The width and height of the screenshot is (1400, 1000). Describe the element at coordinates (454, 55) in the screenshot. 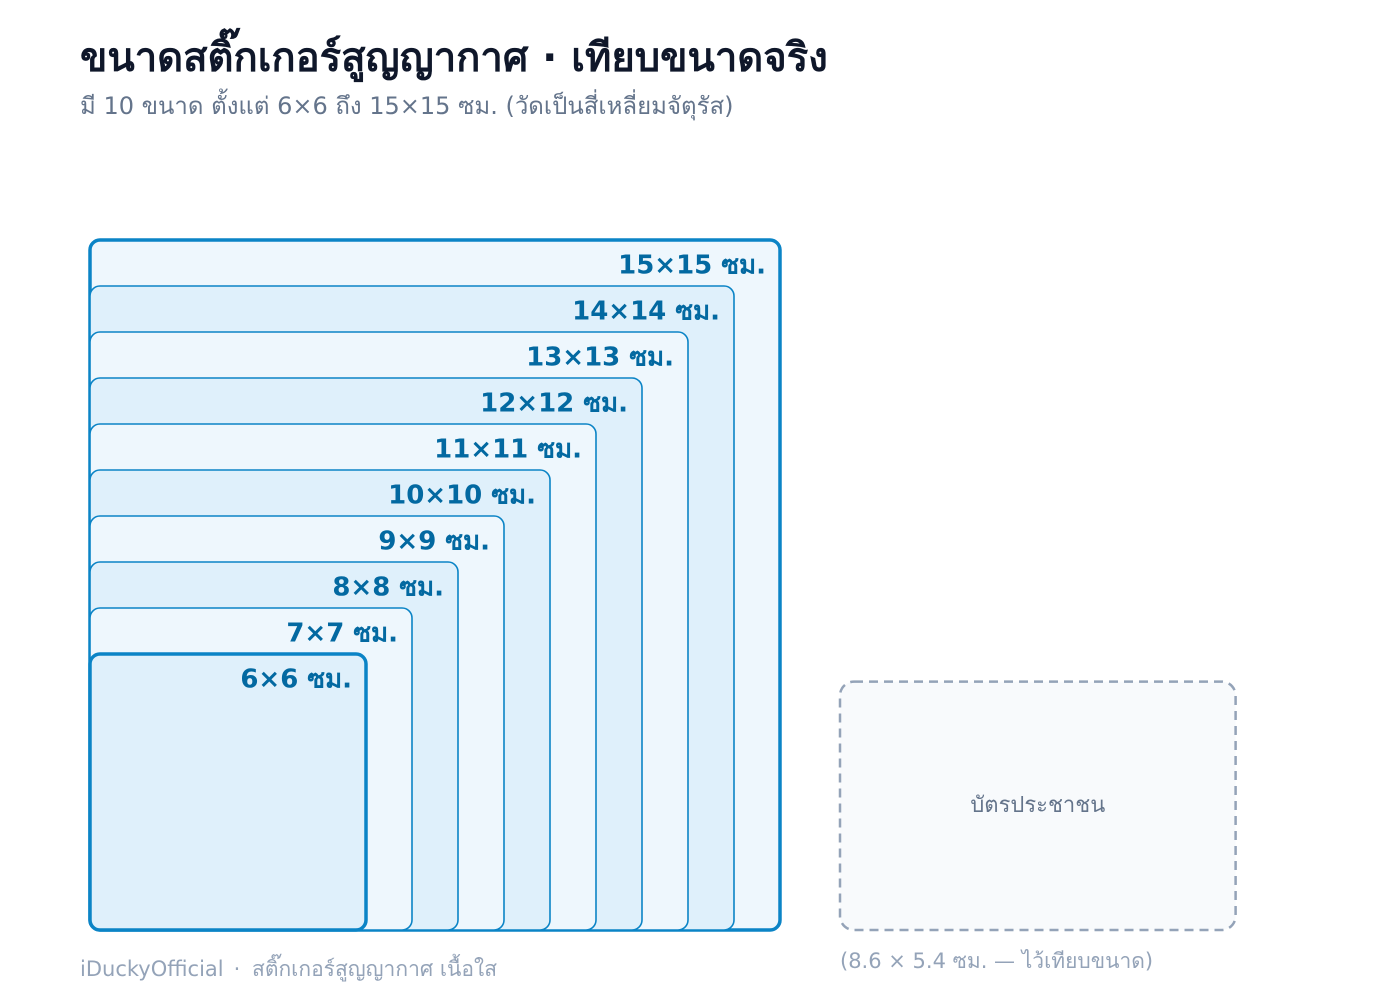

I see `title: ขนาดสติ๊กเกอร์สูญญากาศ · เทียบขนาดจริง` at that location.